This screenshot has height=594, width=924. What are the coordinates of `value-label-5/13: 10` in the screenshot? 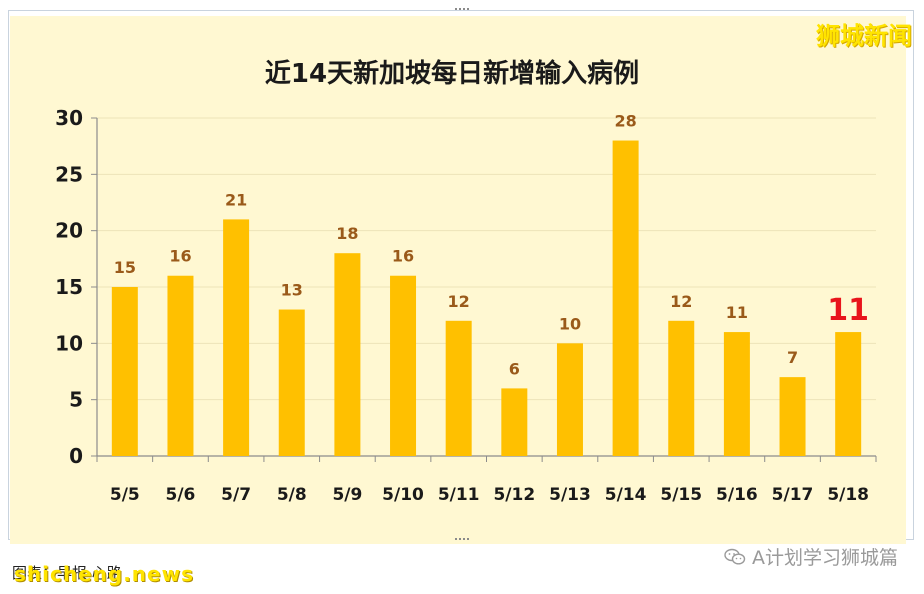 It's located at (570, 323).